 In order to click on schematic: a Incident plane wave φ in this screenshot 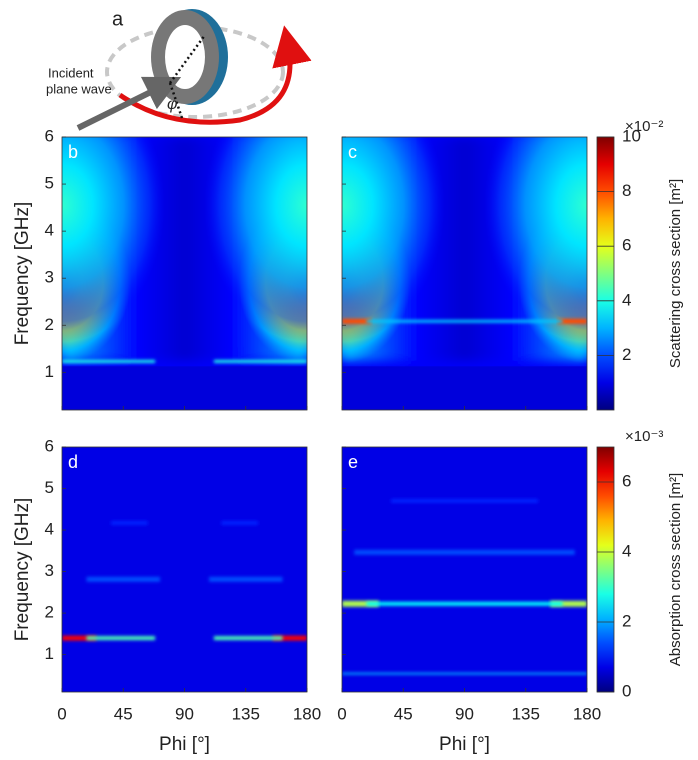, I will do `click(179, 69)`.